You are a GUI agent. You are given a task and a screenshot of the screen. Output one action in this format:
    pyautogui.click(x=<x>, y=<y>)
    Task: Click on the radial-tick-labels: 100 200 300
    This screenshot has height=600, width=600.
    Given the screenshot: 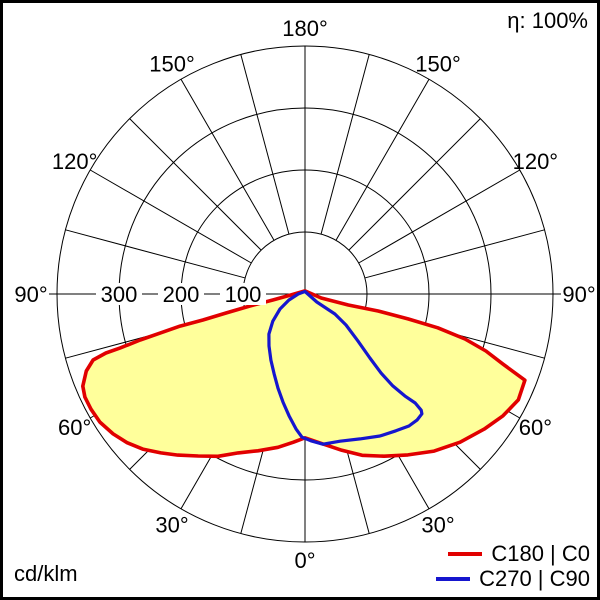 What is the action you would take?
    pyautogui.click(x=181, y=294)
    